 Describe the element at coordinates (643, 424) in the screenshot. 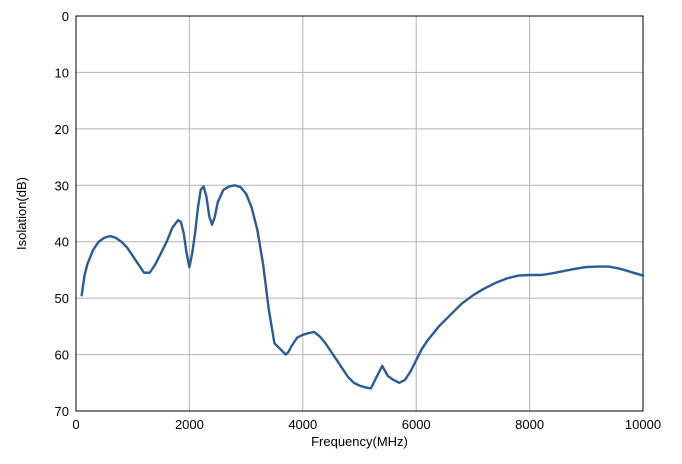

I see `x-tick-label: 10000` at that location.